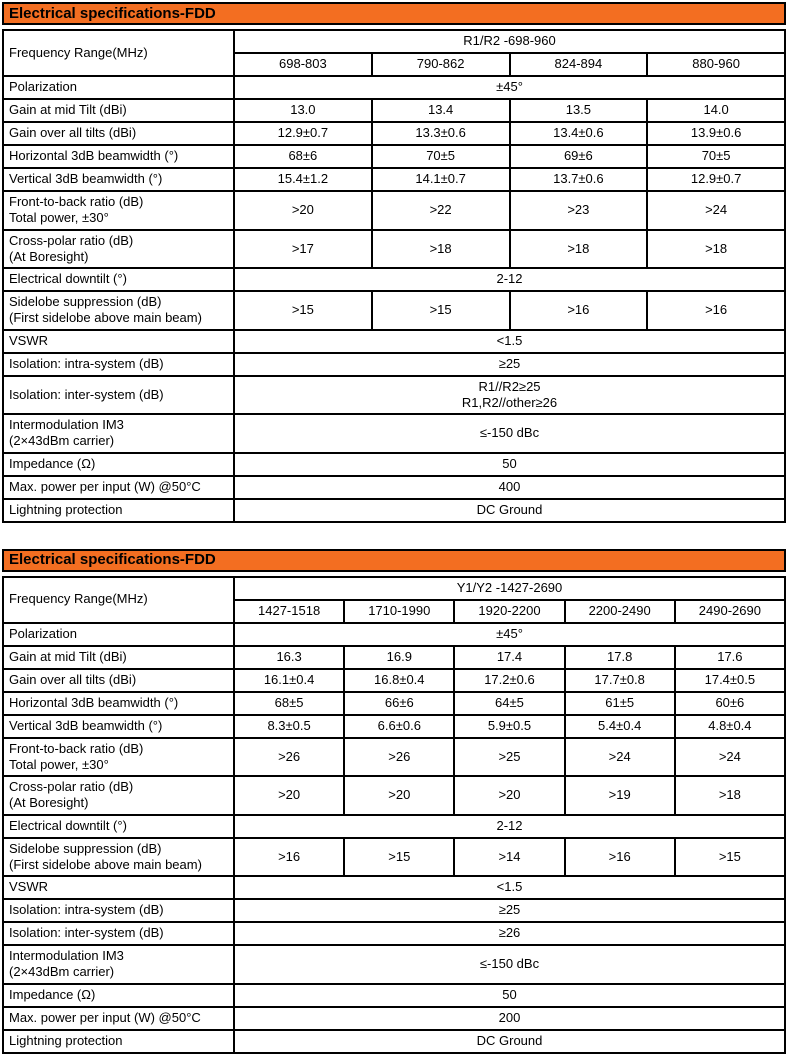 The image size is (788, 1056). I want to click on spec-label-cell: Electrical downtilt (°), so click(118, 826).